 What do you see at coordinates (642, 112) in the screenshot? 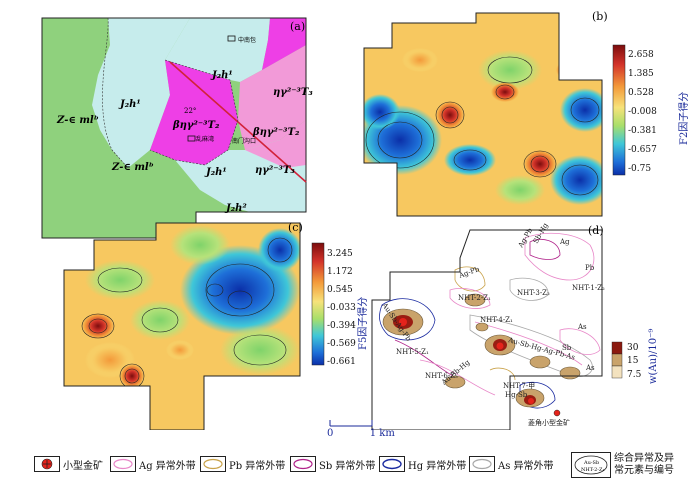
I see `scale-tick: -0.008` at bounding box center [642, 112].